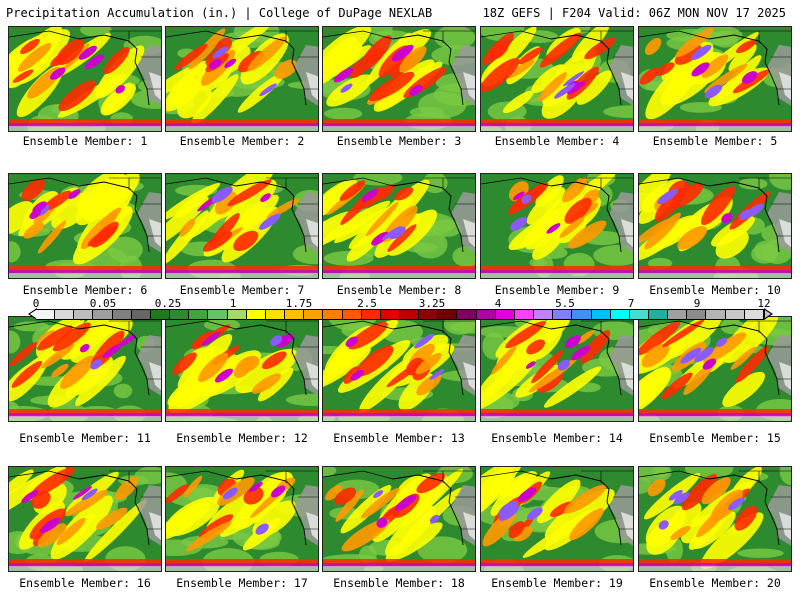 The height and width of the screenshot is (600, 800). What do you see at coordinates (168, 303) in the screenshot?
I see `colorbar-tick-label: 0.25` at bounding box center [168, 303].